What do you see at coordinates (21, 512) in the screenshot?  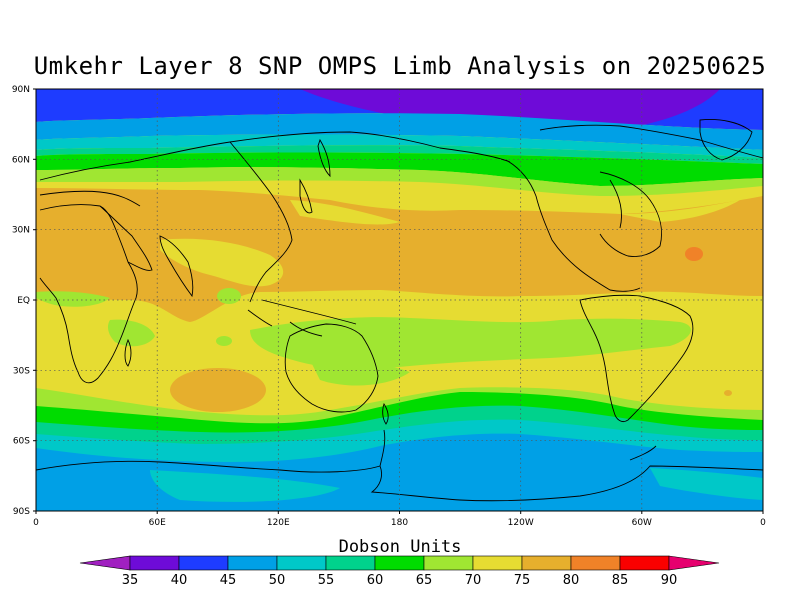 I see `lat-tick-label: 90S` at bounding box center [21, 512].